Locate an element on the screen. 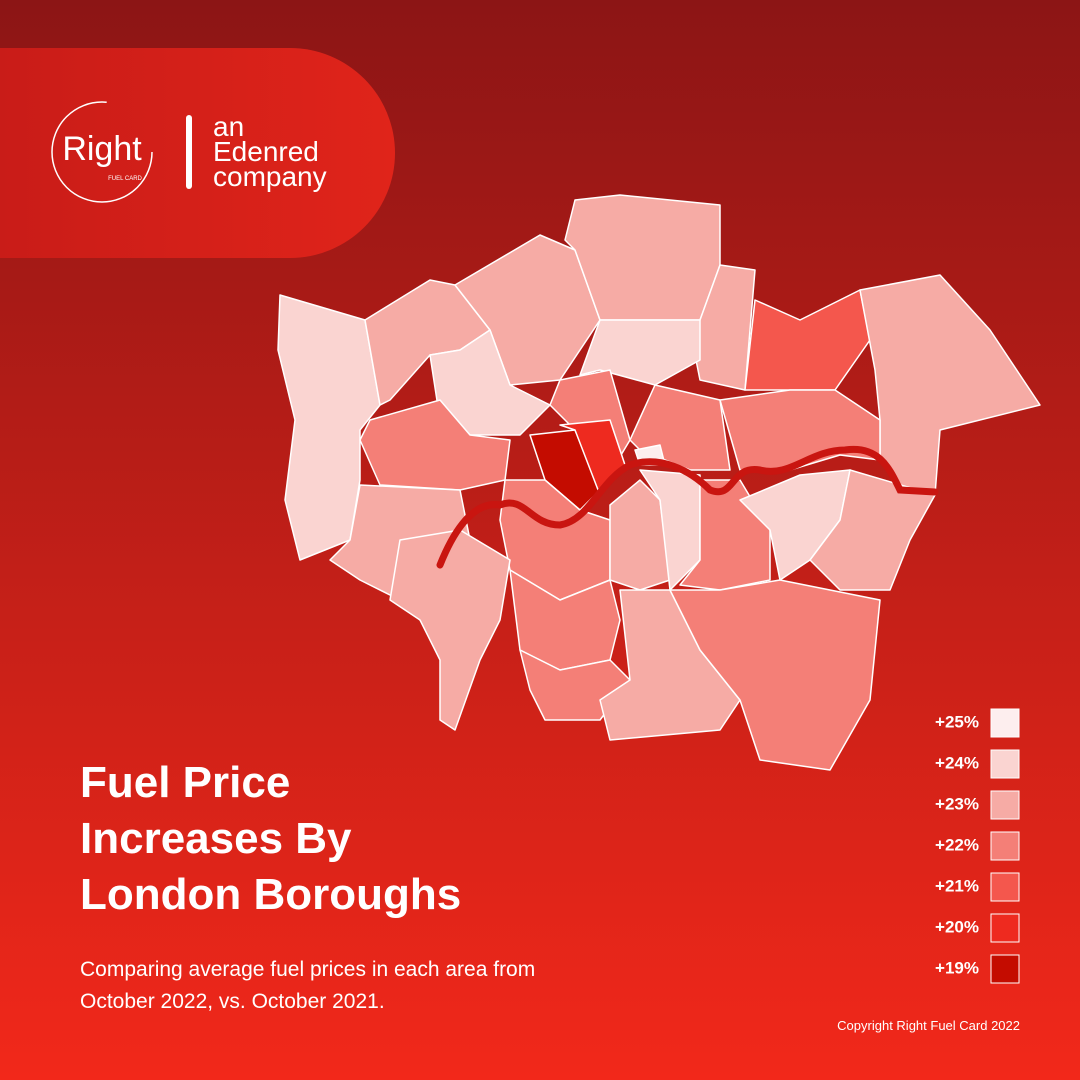  legend-label: +21% is located at coordinates (957, 885).